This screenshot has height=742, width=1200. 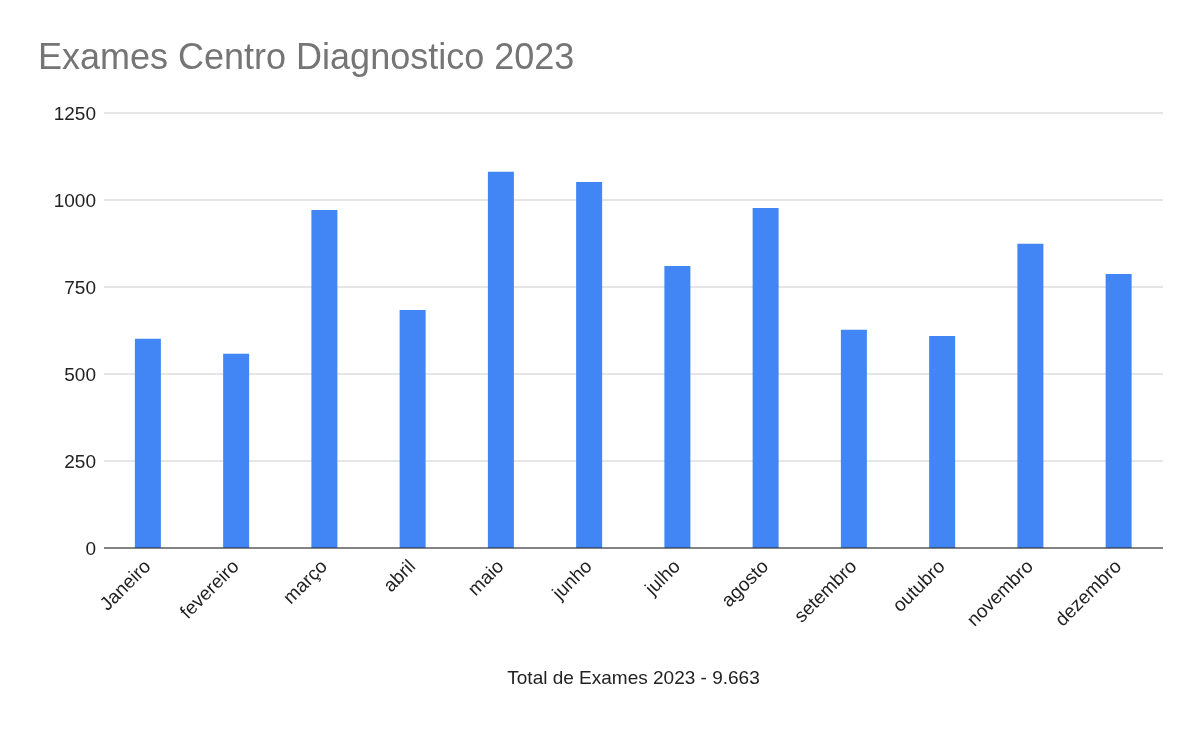 What do you see at coordinates (633, 677) in the screenshot?
I see `x-axis-title: Total de Exames 2023 - 9.663` at bounding box center [633, 677].